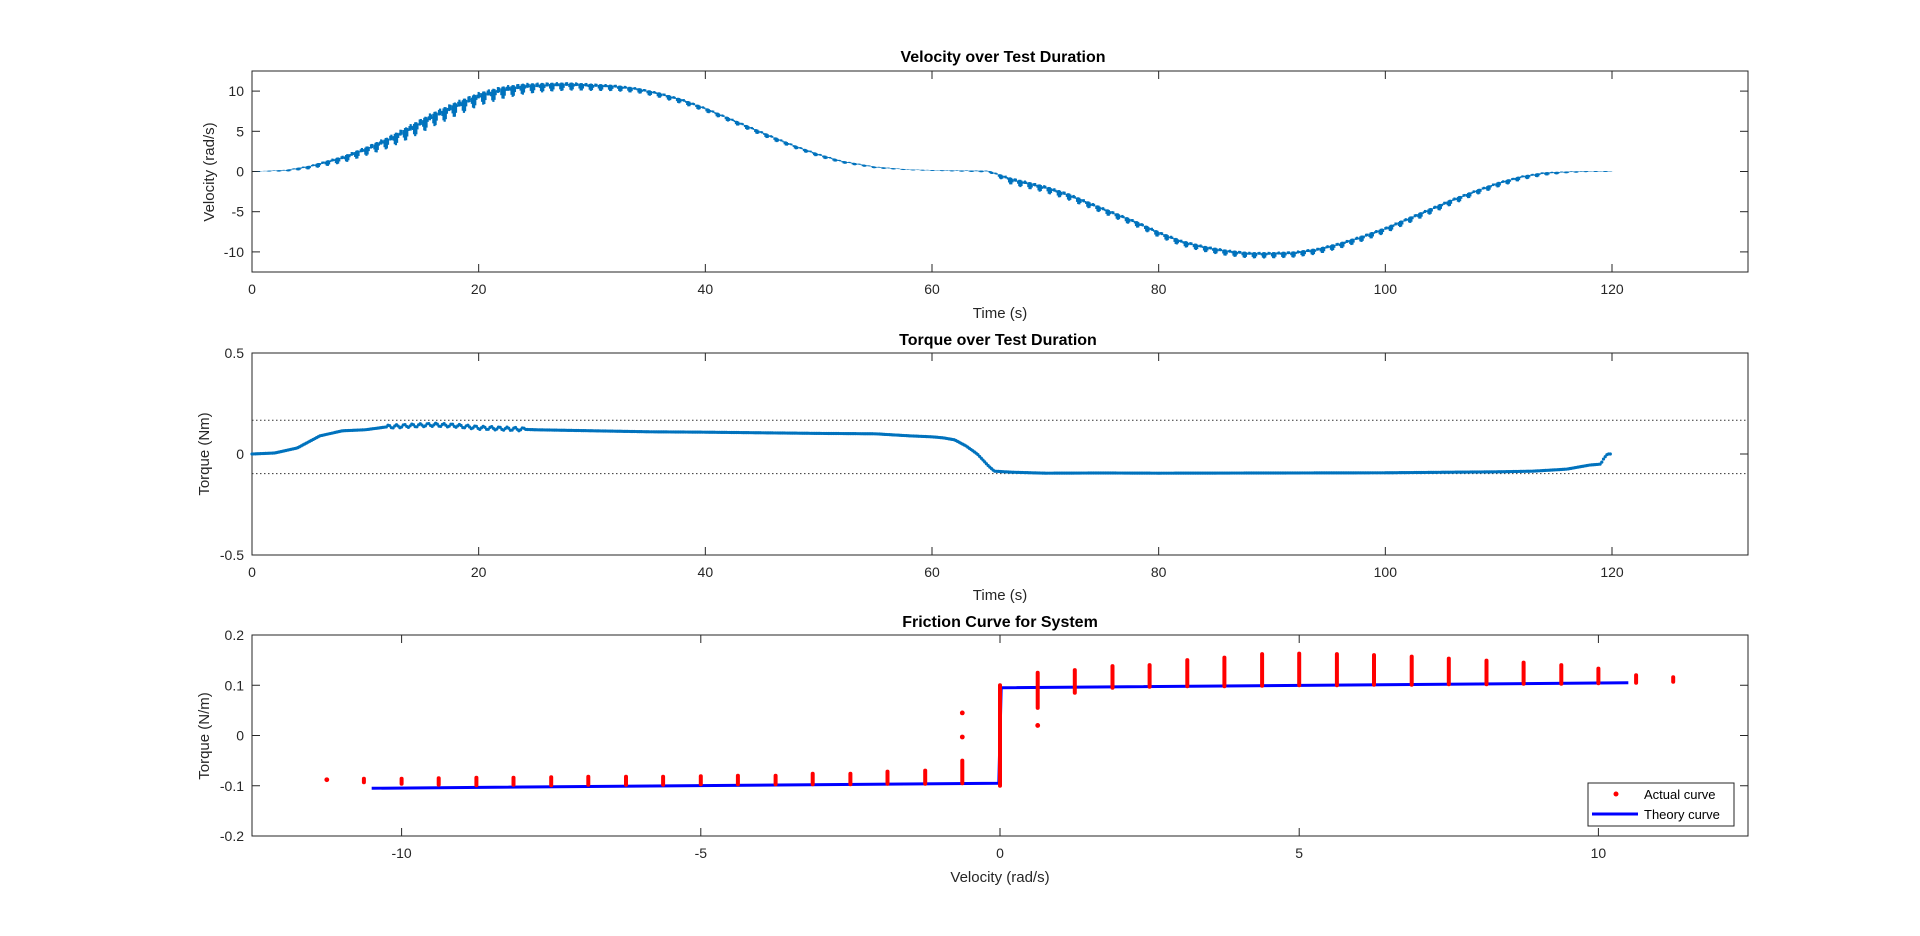 Image resolution: width=1920 pixels, height=936 pixels. What do you see at coordinates (401, 853) in the screenshot?
I see `x-tick-label: -10` at bounding box center [401, 853].